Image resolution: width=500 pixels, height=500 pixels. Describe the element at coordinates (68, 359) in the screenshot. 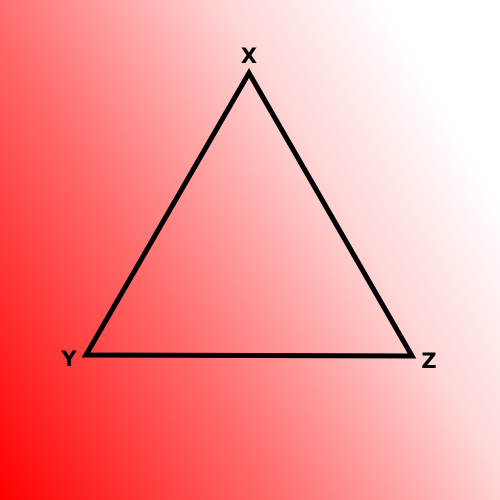

I see `vertex-label-y: Y` at that location.